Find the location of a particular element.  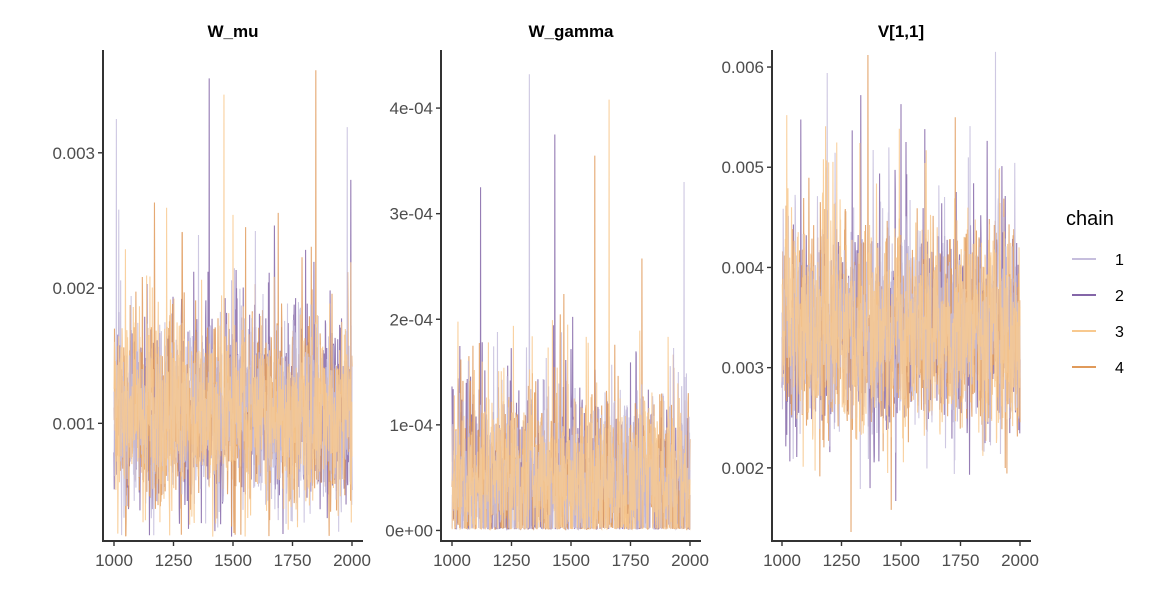

y-tick-label: 0.006 is located at coordinates (742, 67).